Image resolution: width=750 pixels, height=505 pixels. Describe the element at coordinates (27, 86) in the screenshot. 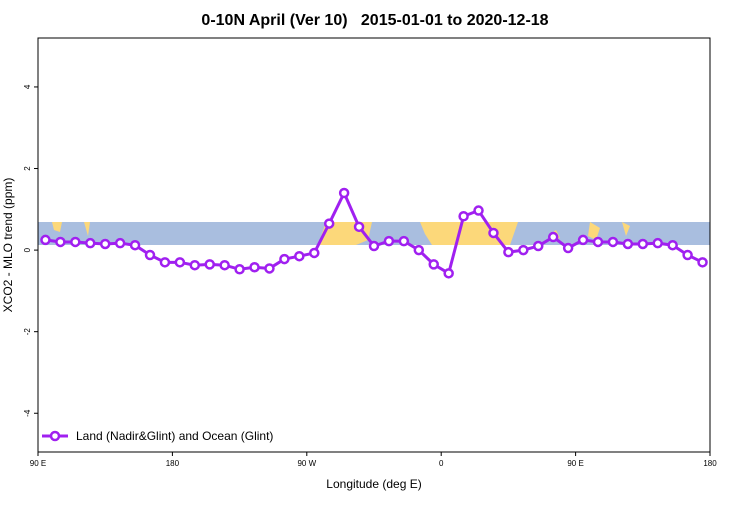

I see `y-tick-label: 4` at that location.